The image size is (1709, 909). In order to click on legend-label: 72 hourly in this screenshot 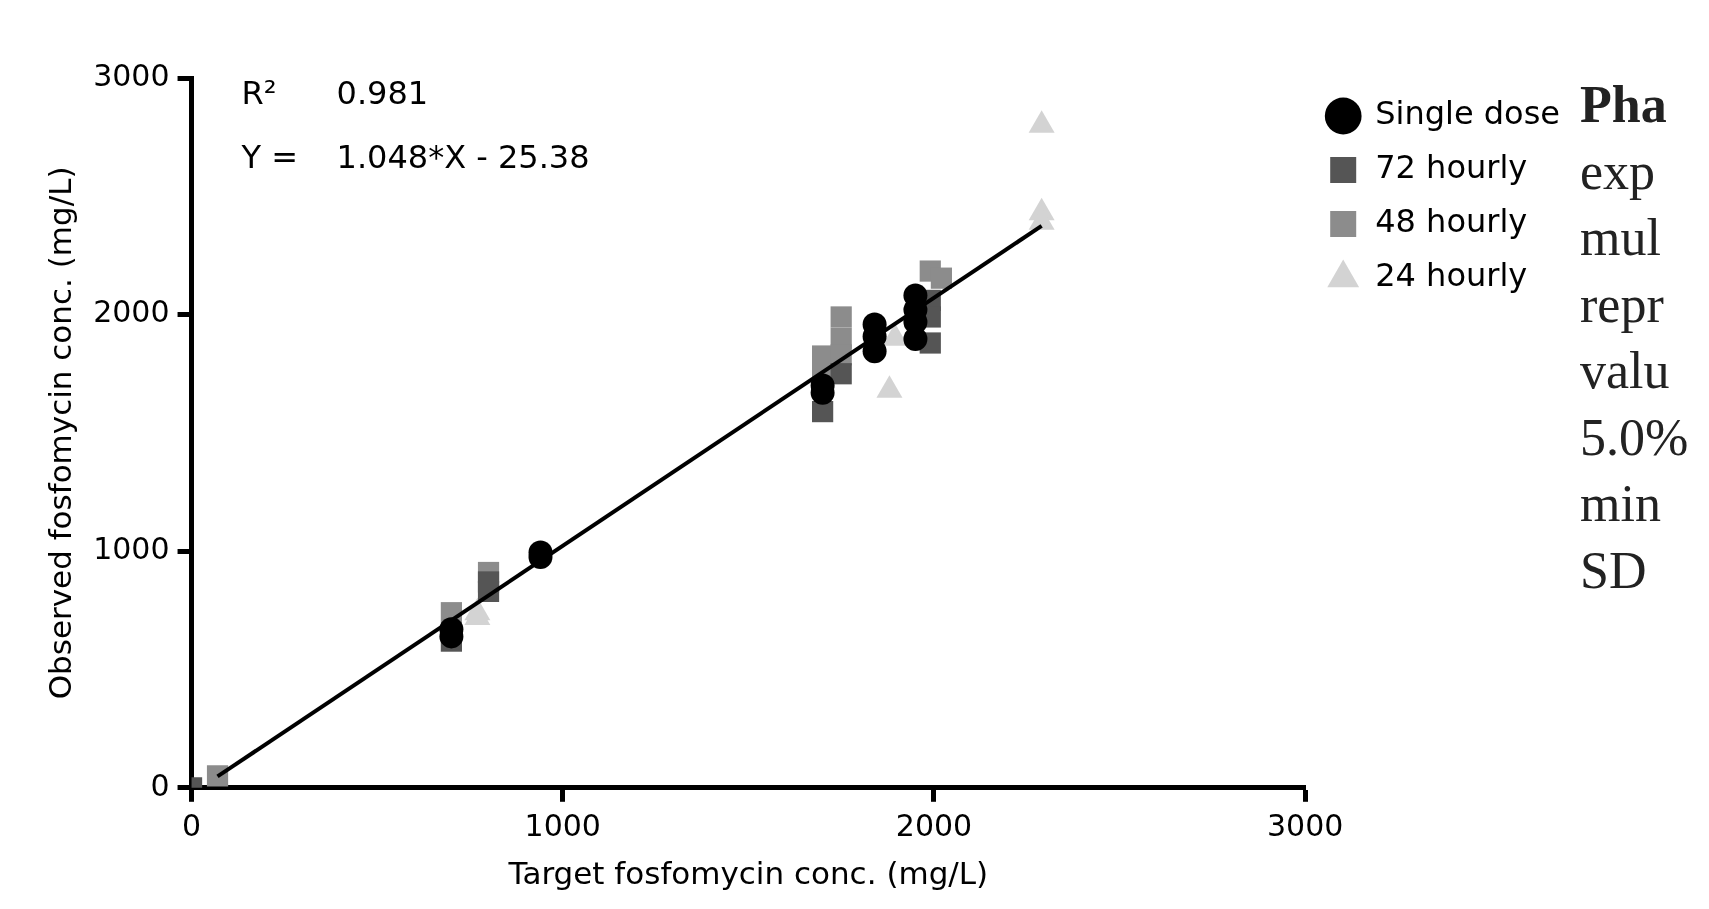, I will do `click(1451, 167)`.